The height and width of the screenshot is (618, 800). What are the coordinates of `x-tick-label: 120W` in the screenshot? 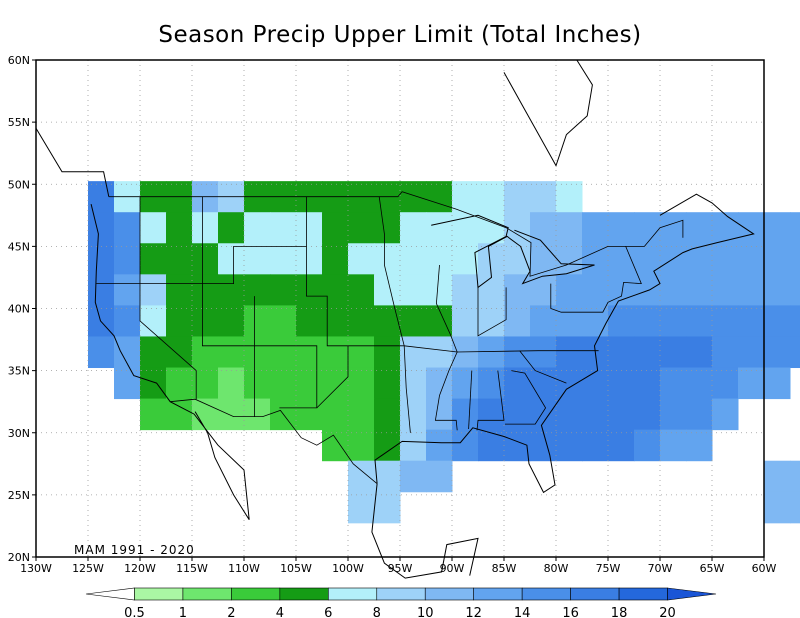 It's located at (140, 568).